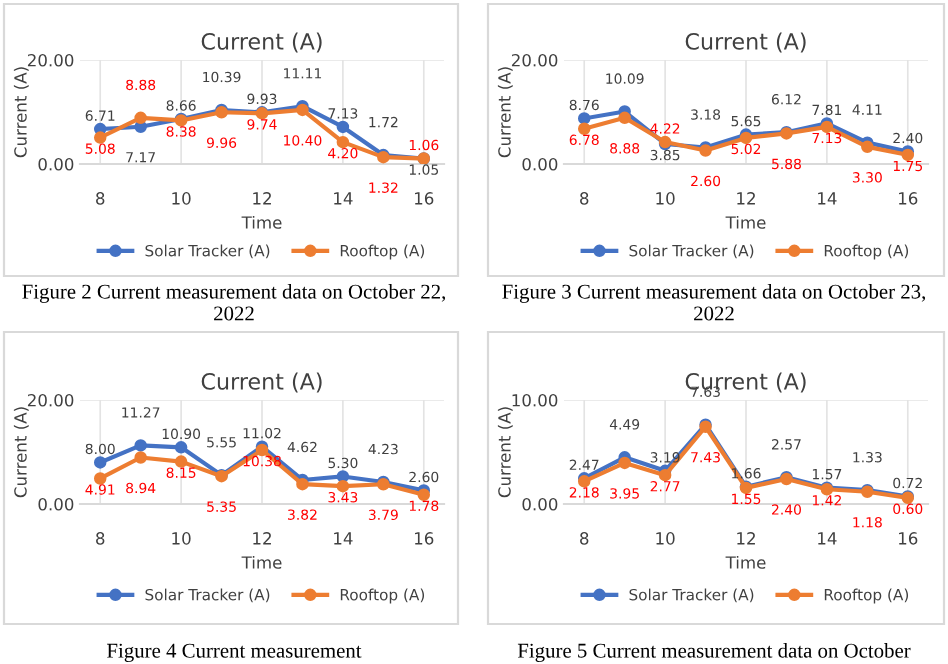 The width and height of the screenshot is (948, 664). I want to click on caption: Figure 5 Current measurement data on October, so click(714, 652).